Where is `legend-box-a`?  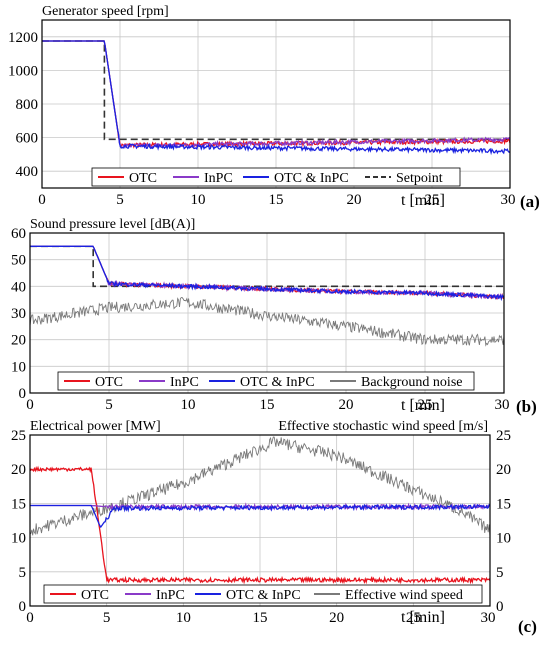
legend-box-a is located at coordinates (276, 177).